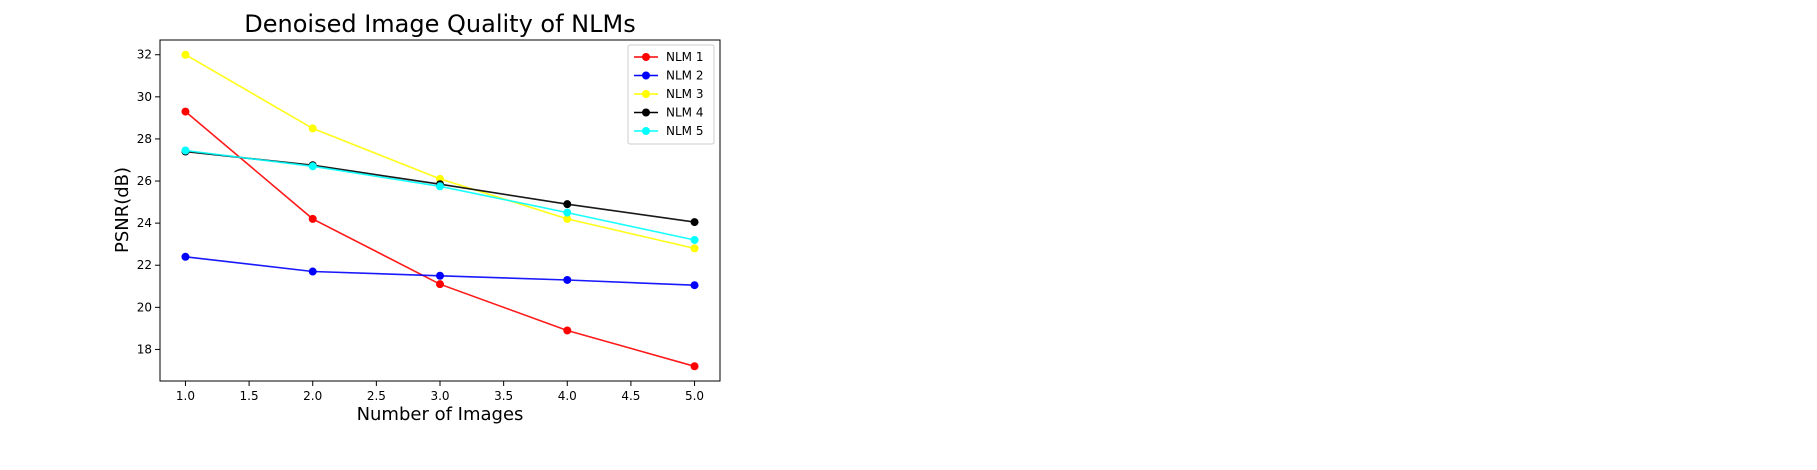 This screenshot has width=1817, height=470. Describe the element at coordinates (630, 396) in the screenshot. I see `x-tick-label: 4.5` at that location.